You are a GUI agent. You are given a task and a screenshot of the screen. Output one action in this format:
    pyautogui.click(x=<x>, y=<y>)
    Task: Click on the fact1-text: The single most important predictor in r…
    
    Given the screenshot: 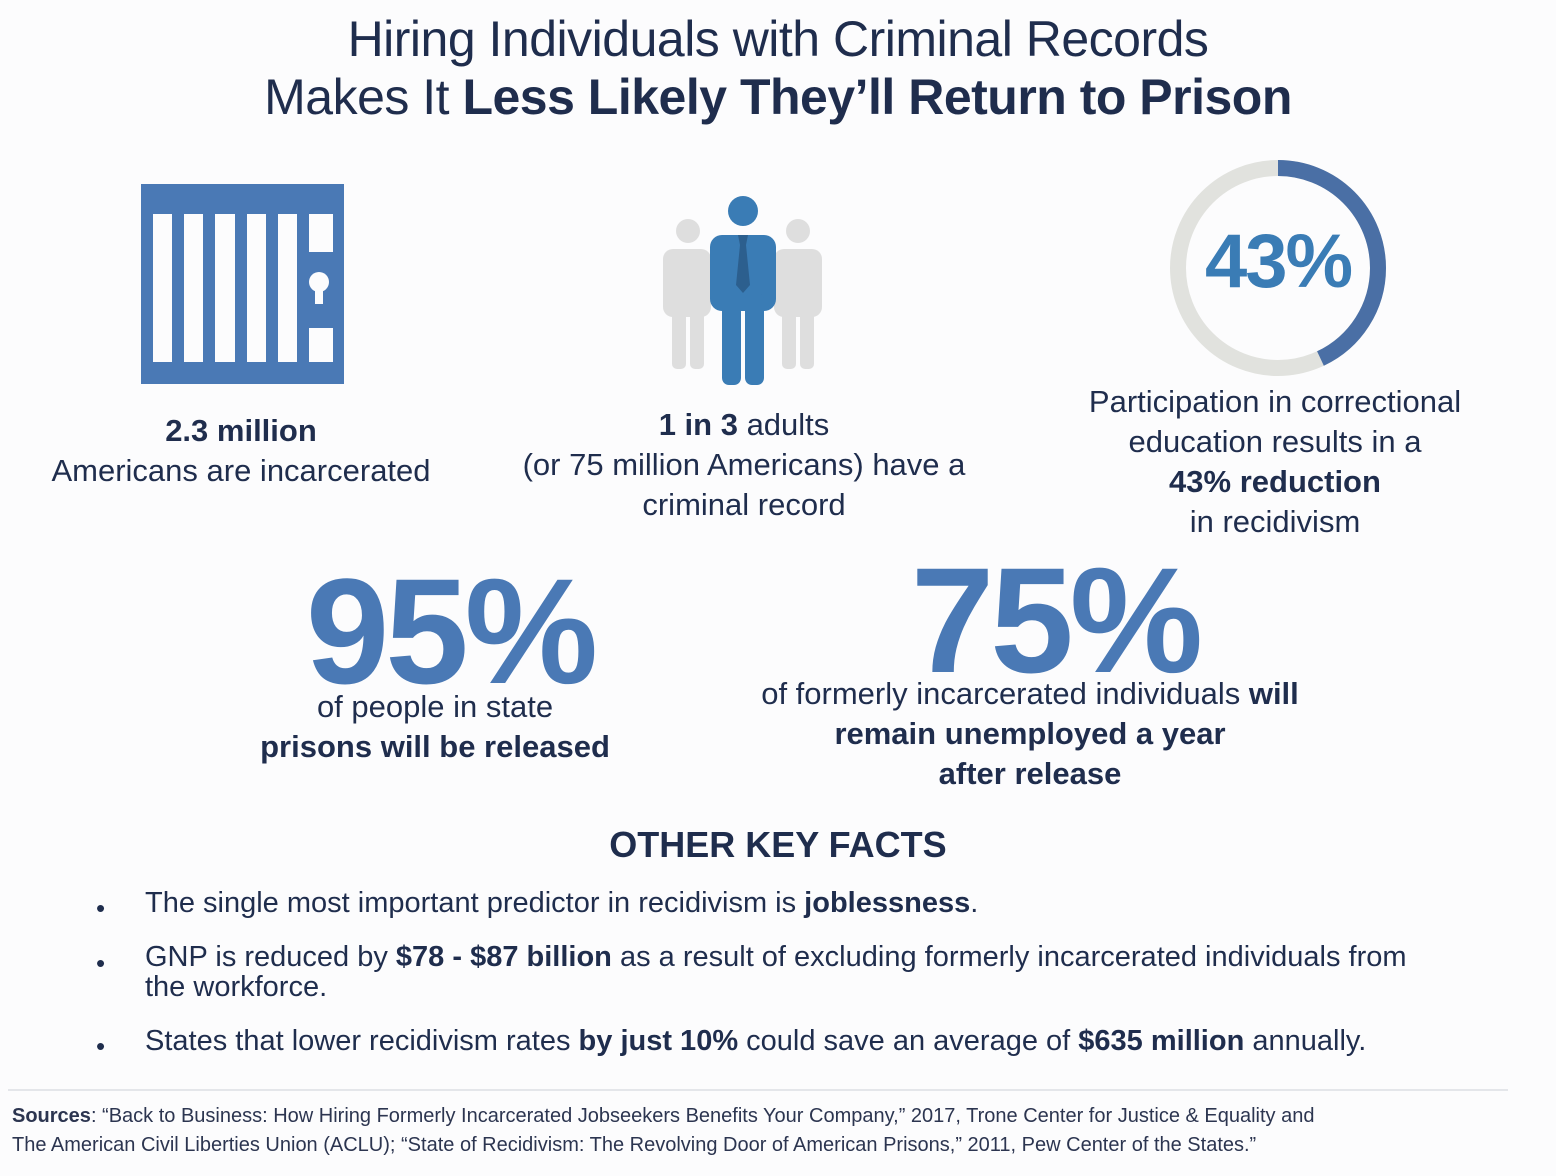 What is the action you would take?
    pyautogui.click(x=561, y=903)
    